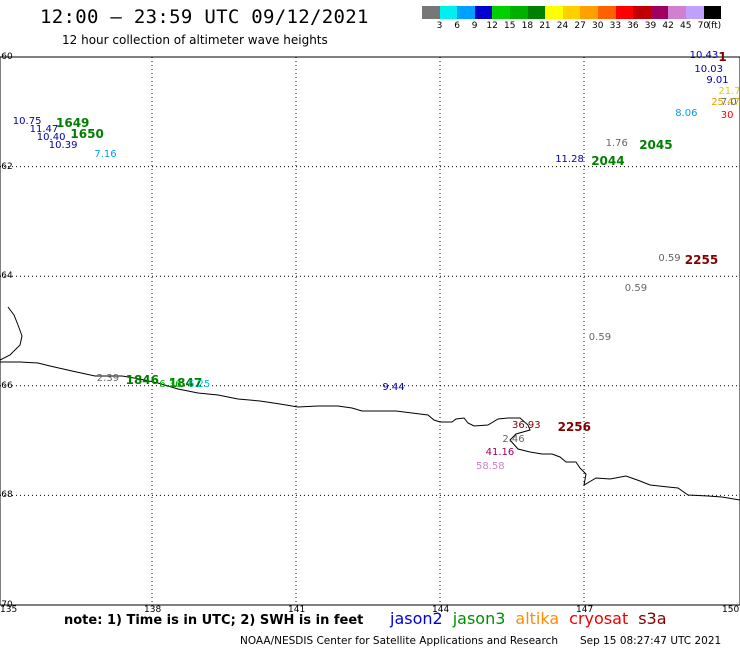 This screenshot has width=740, height=650. What do you see at coordinates (513, 439) in the screenshot?
I see `wave-height-value: 2.46` at bounding box center [513, 439].